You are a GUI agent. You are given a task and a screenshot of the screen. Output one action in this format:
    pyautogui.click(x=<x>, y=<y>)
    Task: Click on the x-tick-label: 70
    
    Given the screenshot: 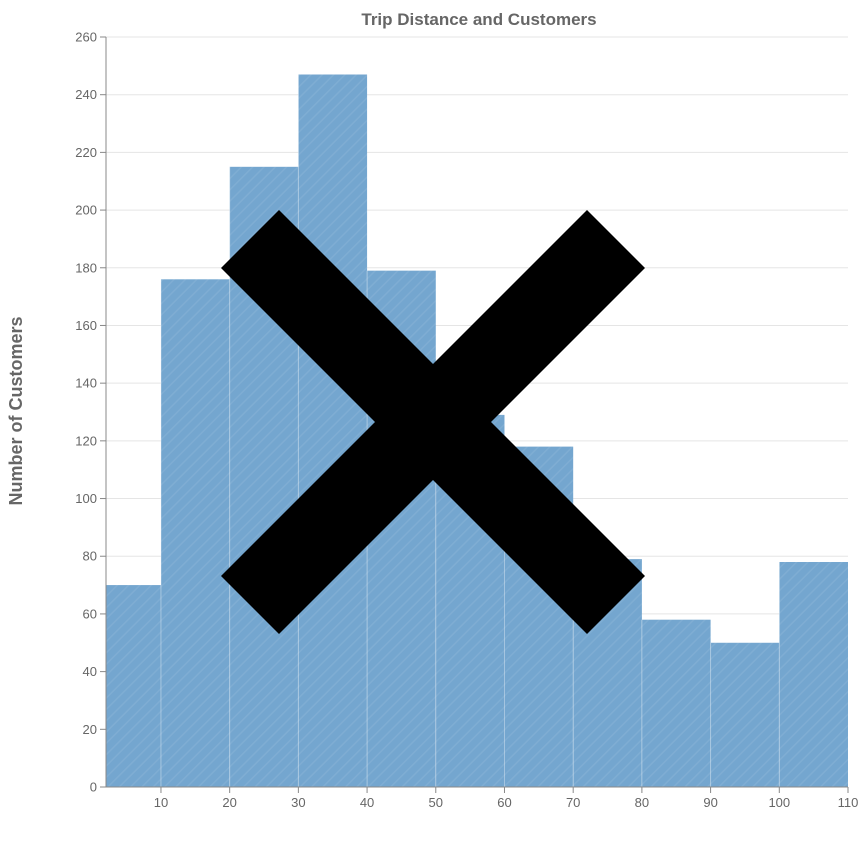 What is the action you would take?
    pyautogui.click(x=573, y=802)
    